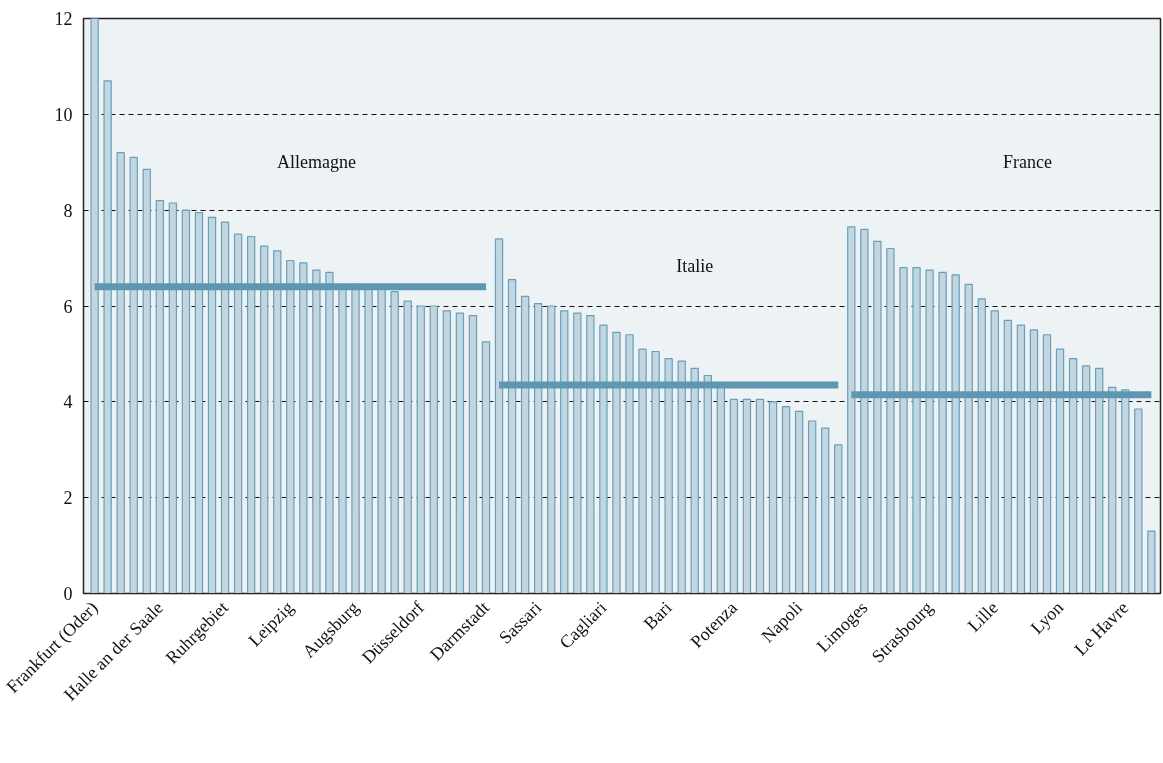  I want to click on y-tick-label: 10, so click(63, 114).